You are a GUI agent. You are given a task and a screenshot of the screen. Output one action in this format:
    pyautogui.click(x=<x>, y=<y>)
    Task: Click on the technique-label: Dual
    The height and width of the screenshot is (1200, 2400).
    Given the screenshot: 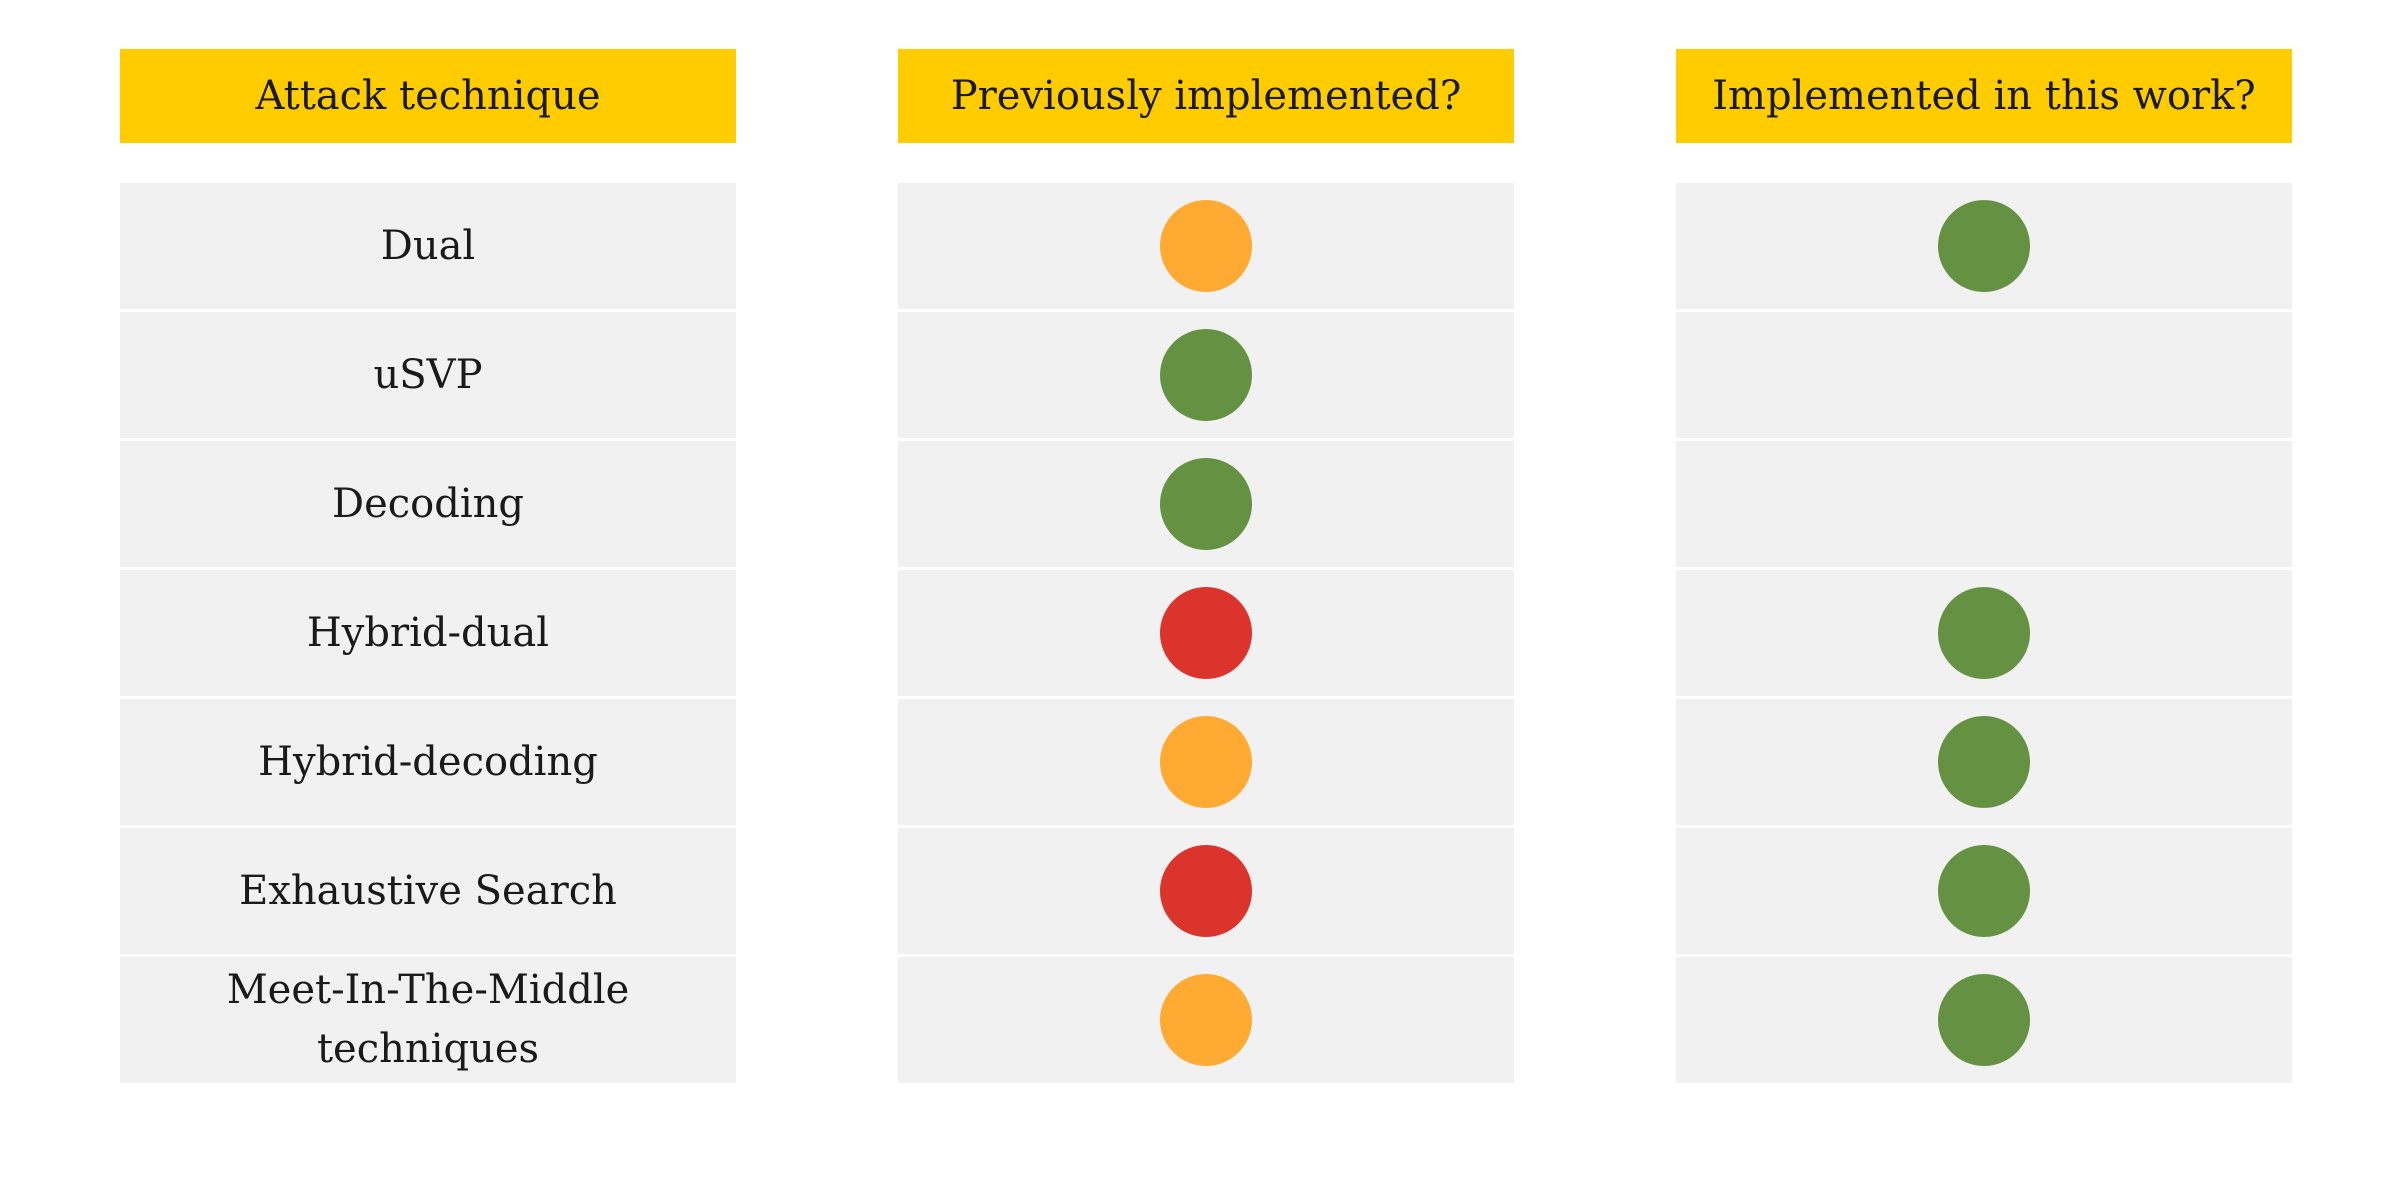 What is the action you would take?
    pyautogui.click(x=428, y=245)
    